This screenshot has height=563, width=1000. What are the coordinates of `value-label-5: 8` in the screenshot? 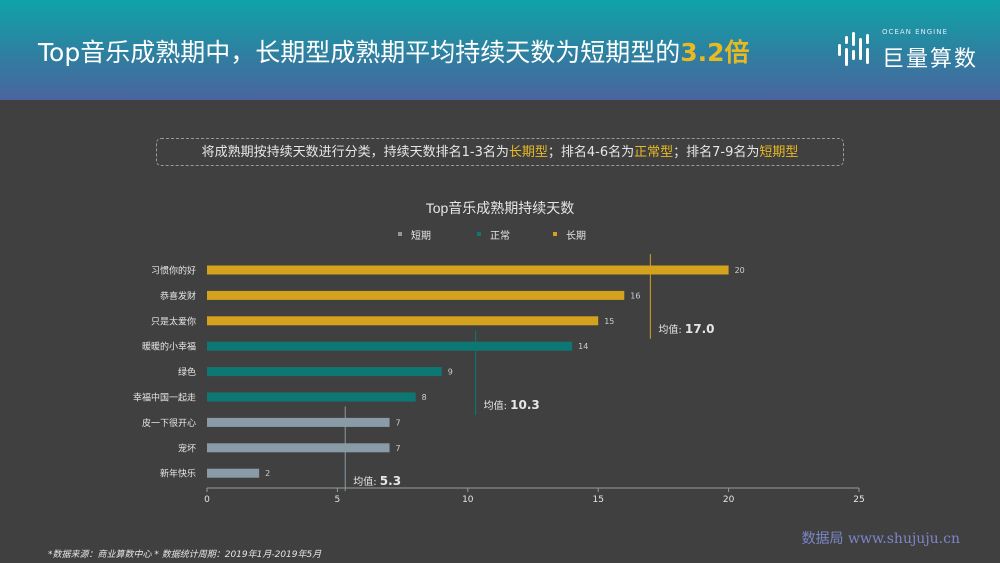 It's located at (424, 397).